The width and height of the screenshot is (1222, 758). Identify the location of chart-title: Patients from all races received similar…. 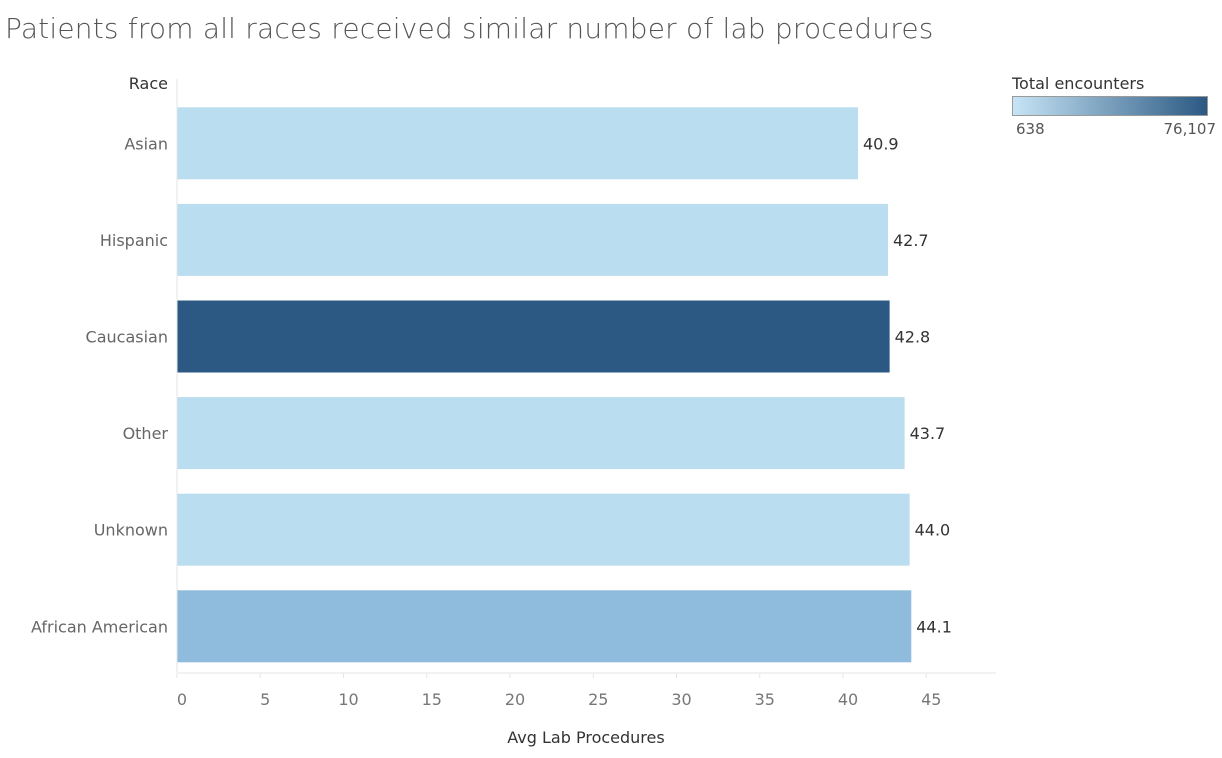
(469, 28).